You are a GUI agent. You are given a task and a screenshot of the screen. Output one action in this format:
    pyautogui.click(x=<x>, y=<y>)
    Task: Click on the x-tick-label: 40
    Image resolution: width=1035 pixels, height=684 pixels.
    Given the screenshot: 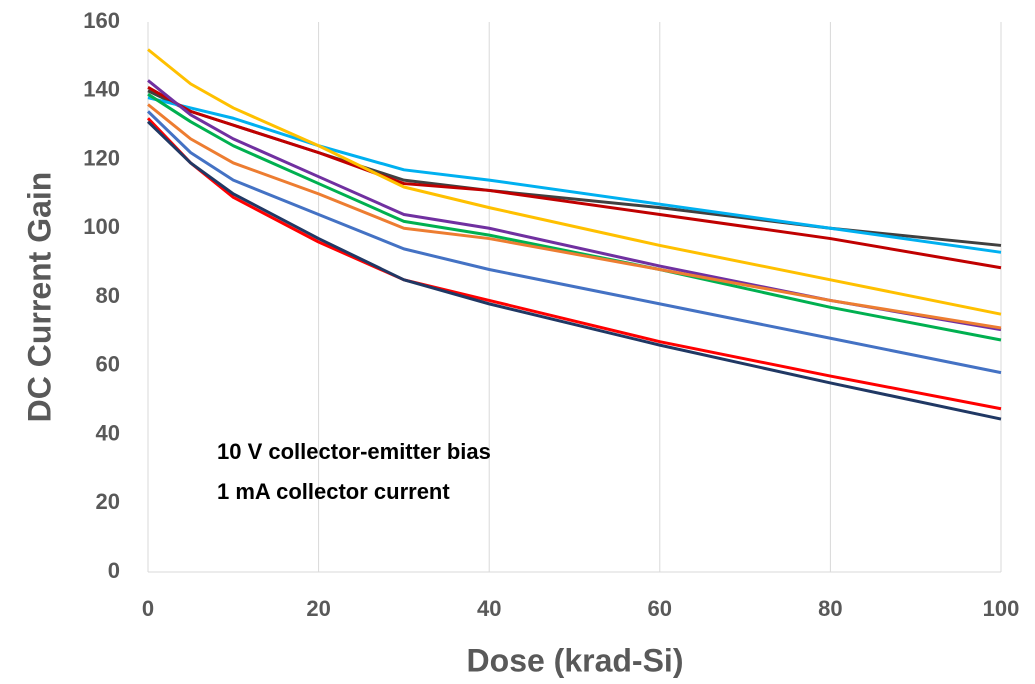 What is the action you would take?
    pyautogui.click(x=489, y=608)
    